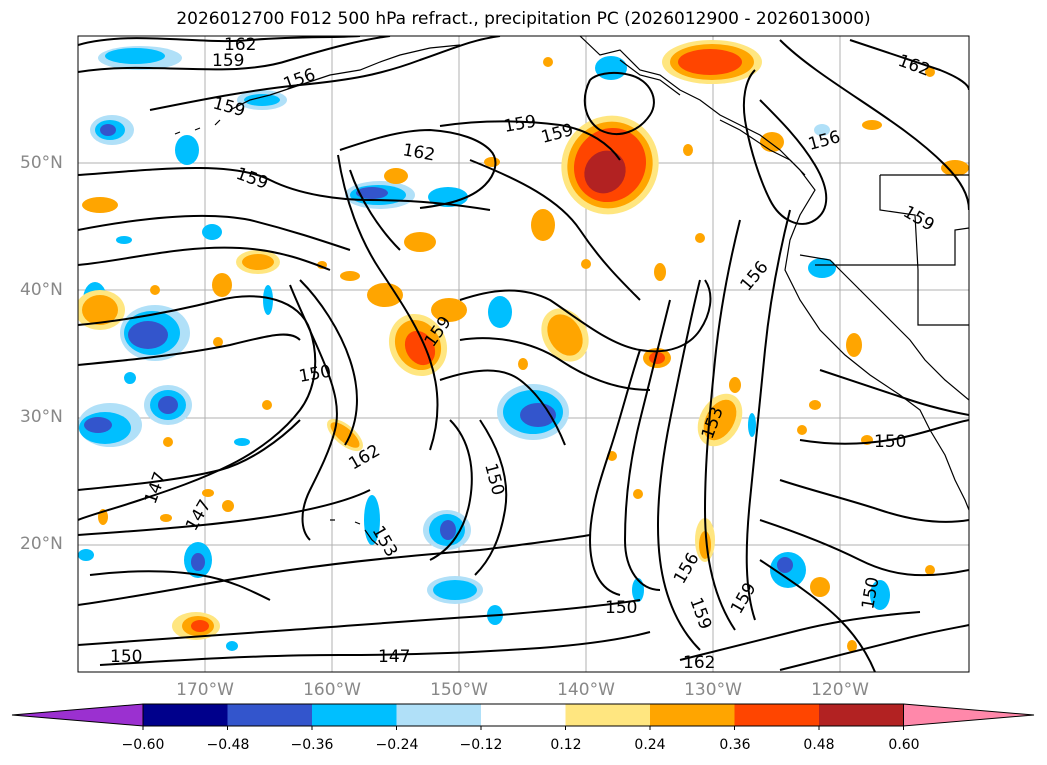  I want to click on lat-label: 30°N, so click(41, 417).